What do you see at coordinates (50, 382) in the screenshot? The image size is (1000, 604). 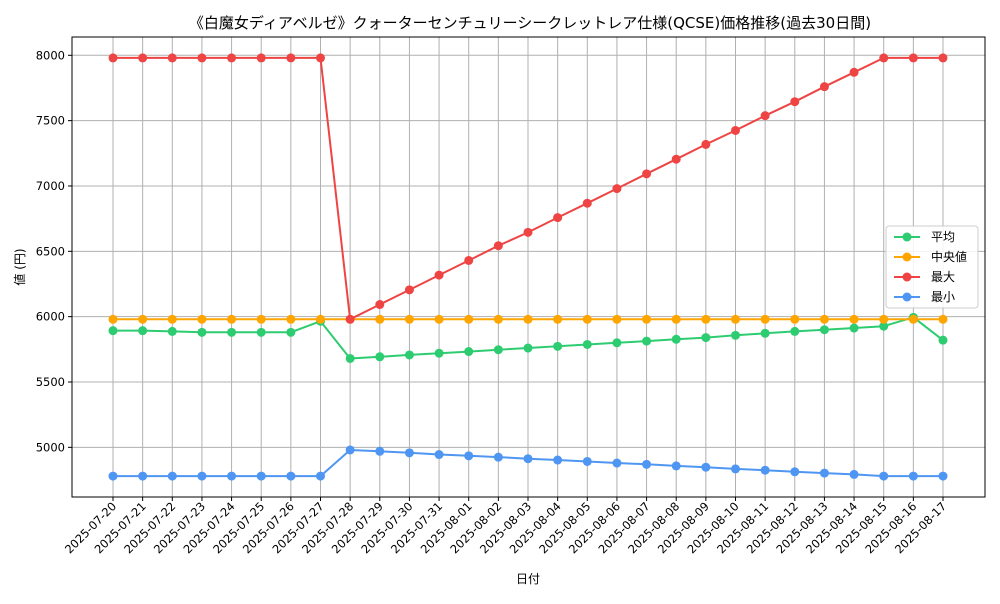 I see `y-tick-label: 5500` at bounding box center [50, 382].